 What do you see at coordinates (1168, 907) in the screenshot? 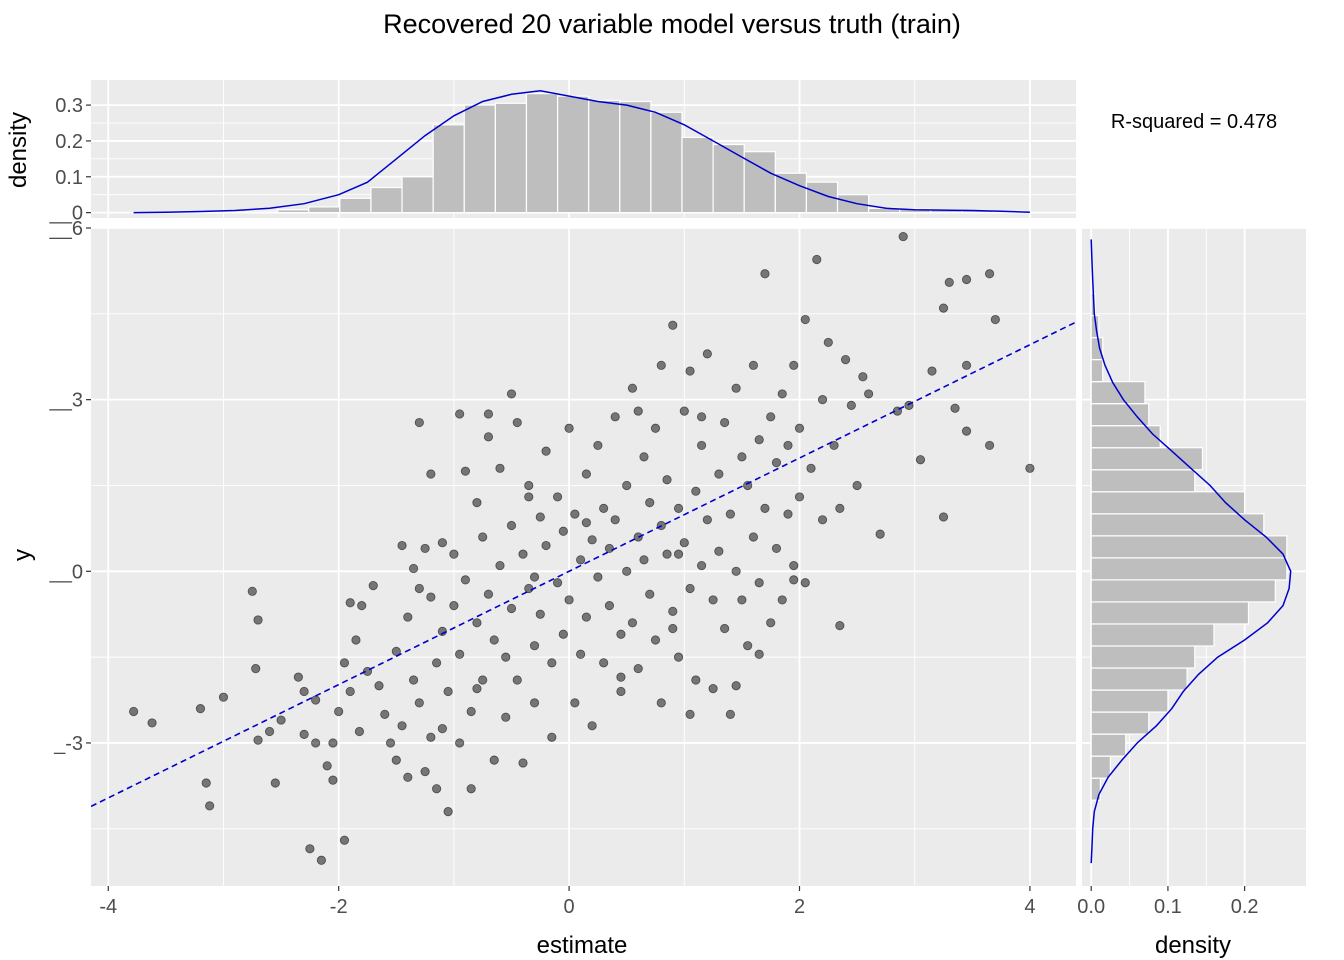
I see `right-x-tick-label: 0.1` at bounding box center [1168, 907].